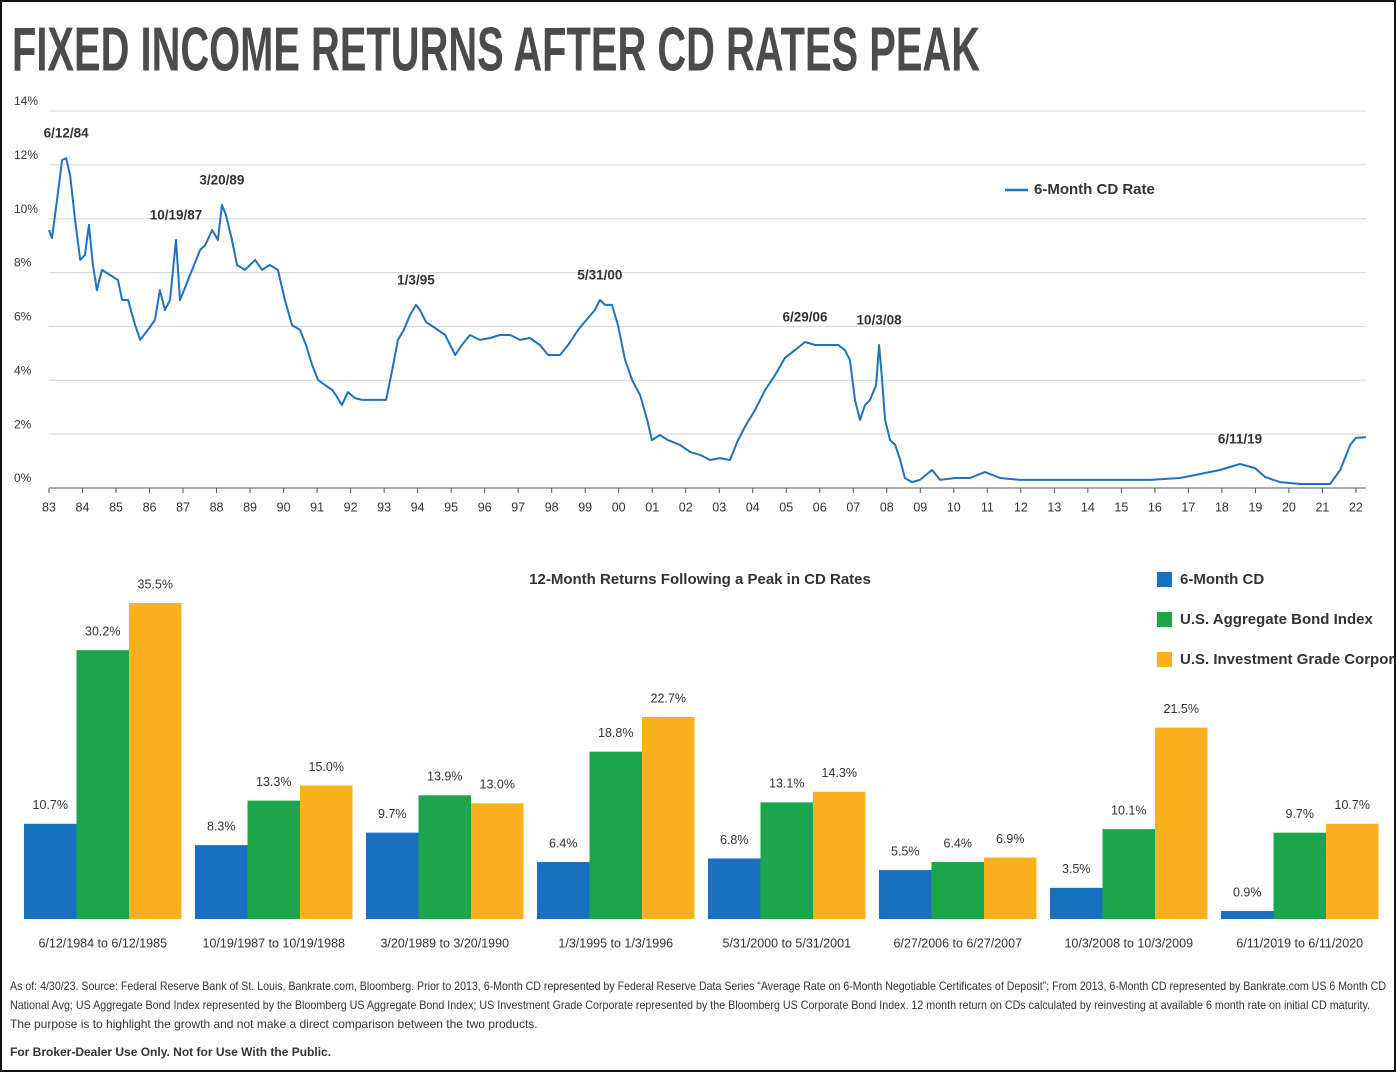 This screenshot has height=1072, width=1396. Describe the element at coordinates (1222, 507) in the screenshot. I see `x-tick-label: 18` at that location.